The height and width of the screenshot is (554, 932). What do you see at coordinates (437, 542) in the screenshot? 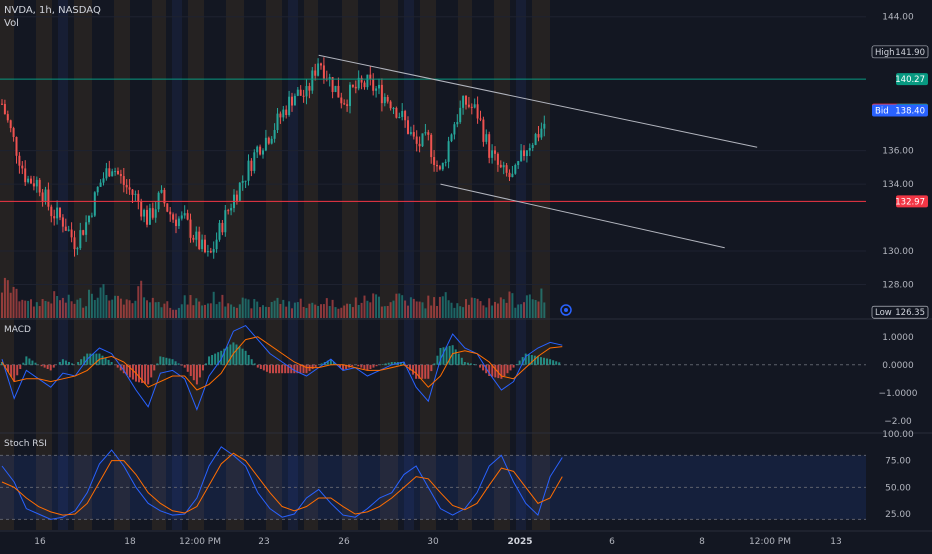
I see `time-axis: 16 18 12:00 PM 23 26 30 2025 6 8 12:00 PM 13` at bounding box center [437, 542].